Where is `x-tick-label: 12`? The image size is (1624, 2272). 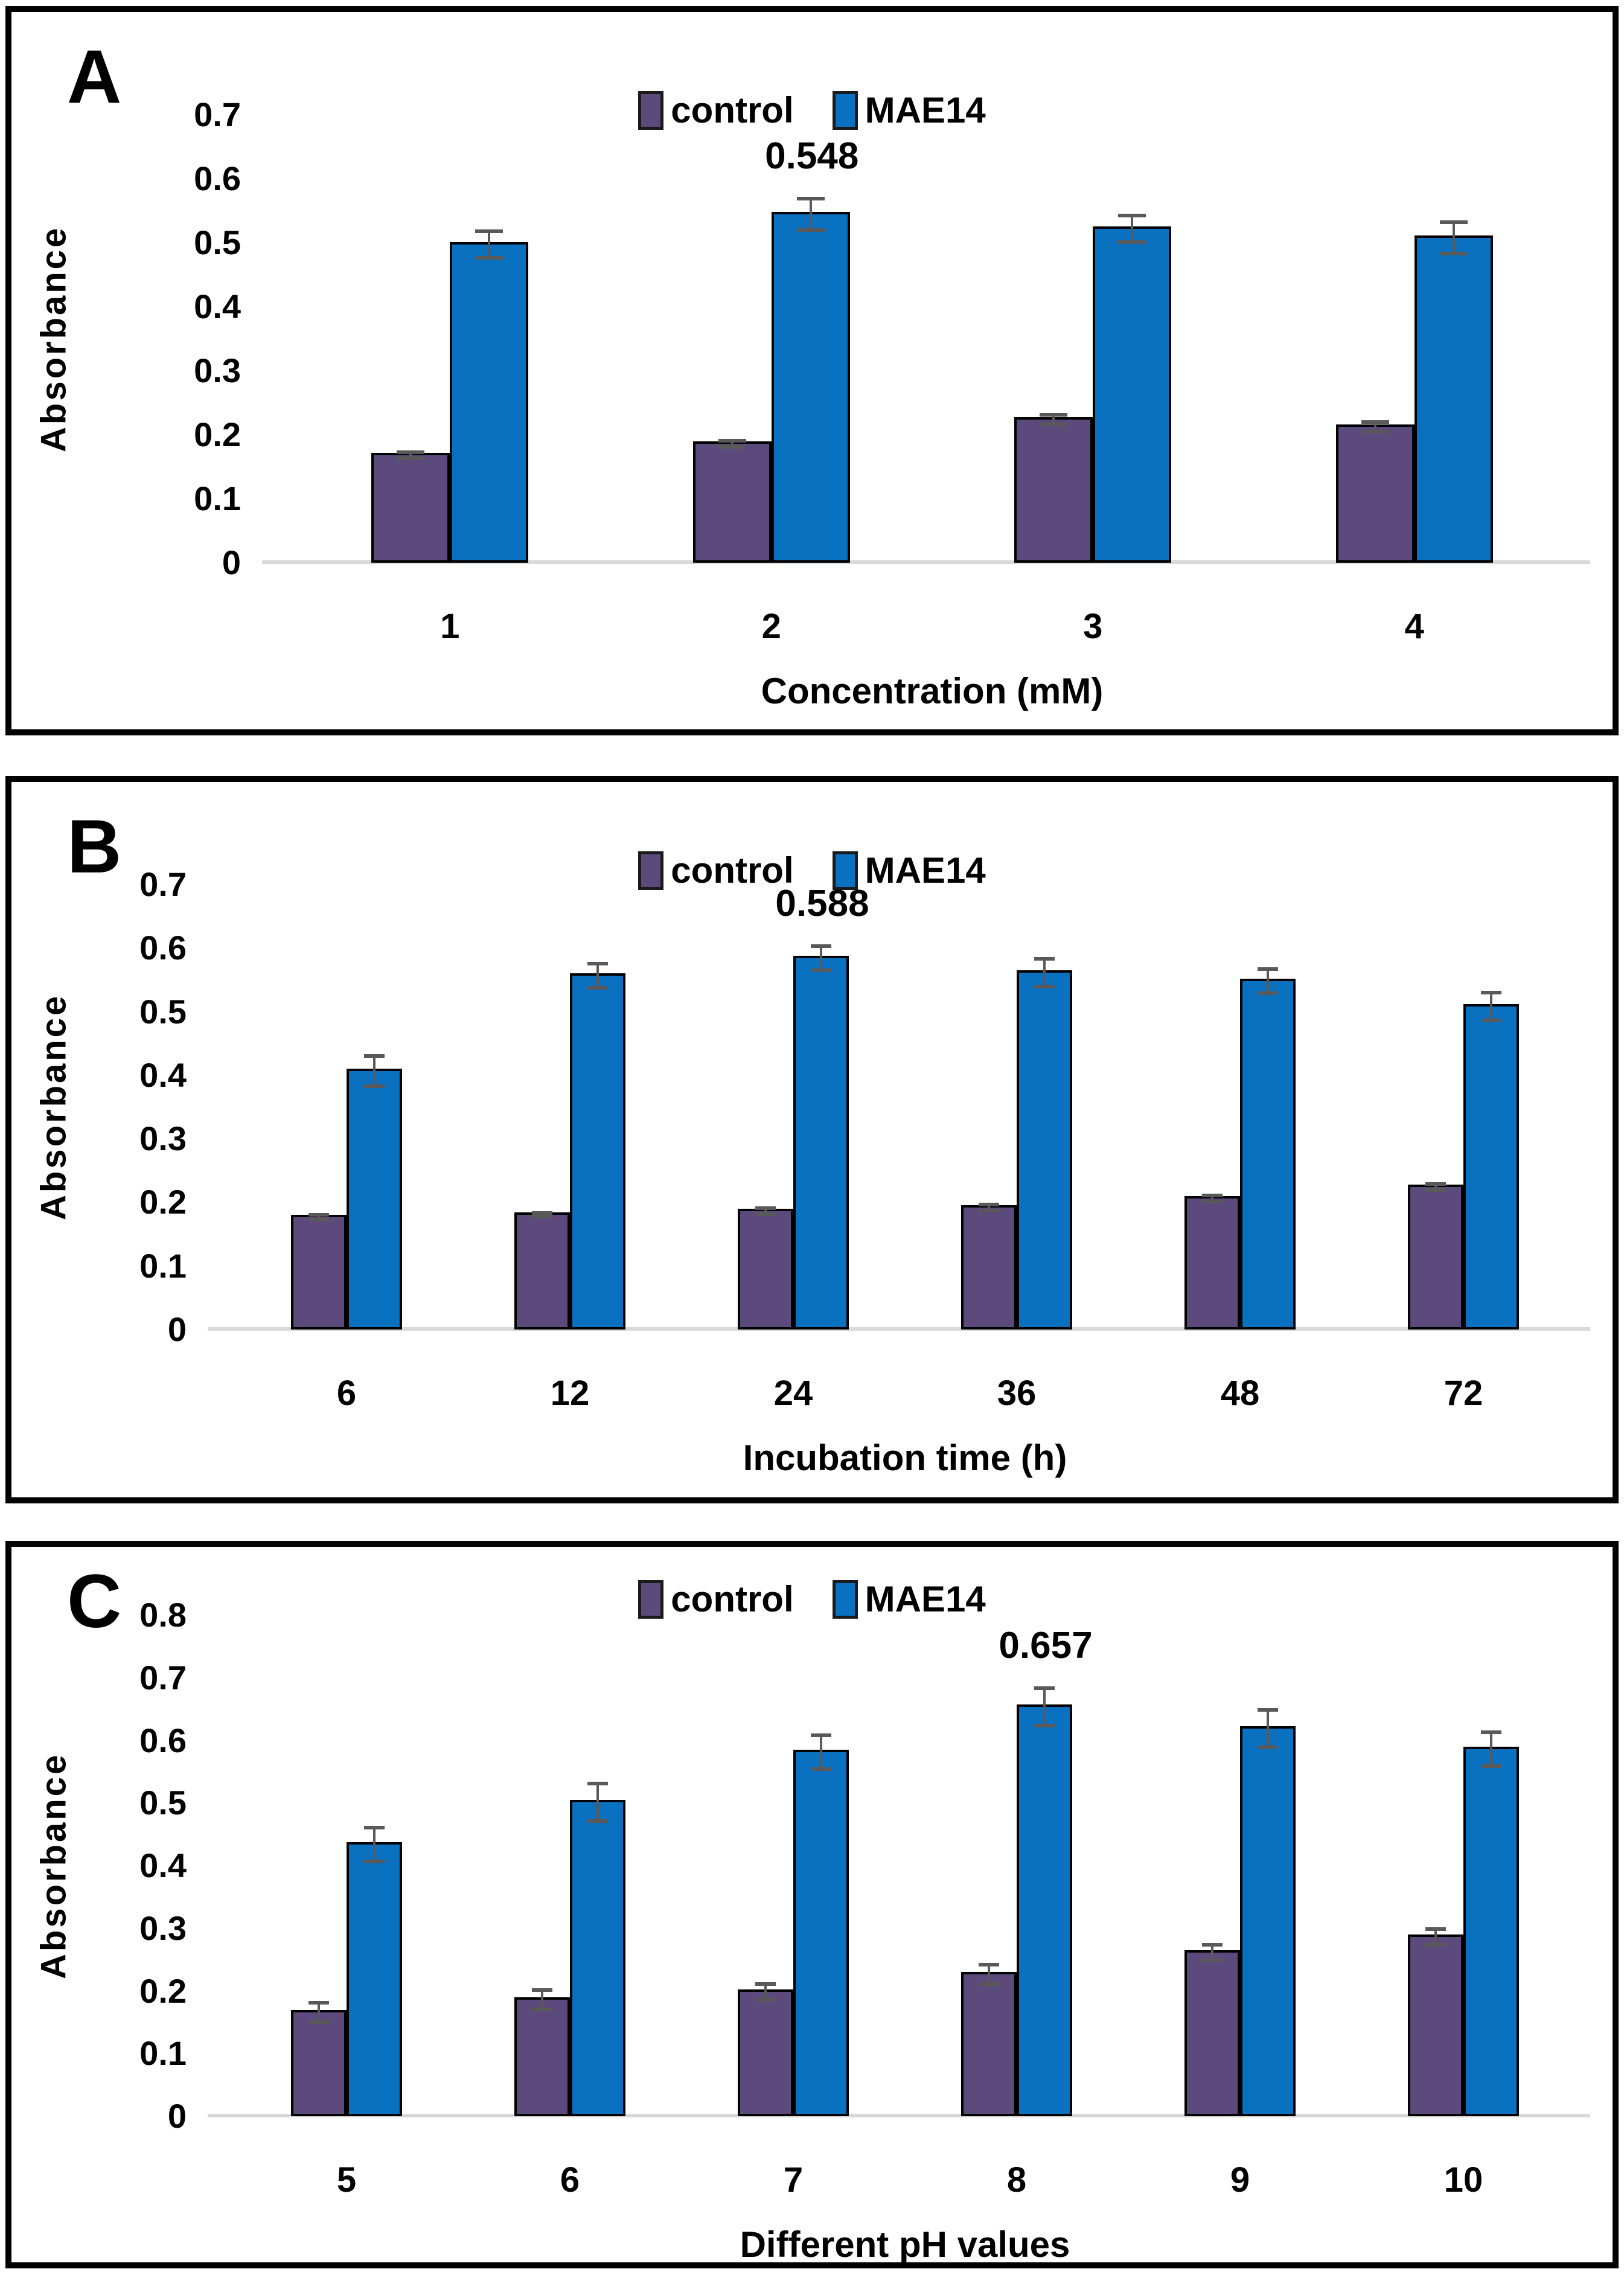 x-tick-label: 12 is located at coordinates (570, 1393).